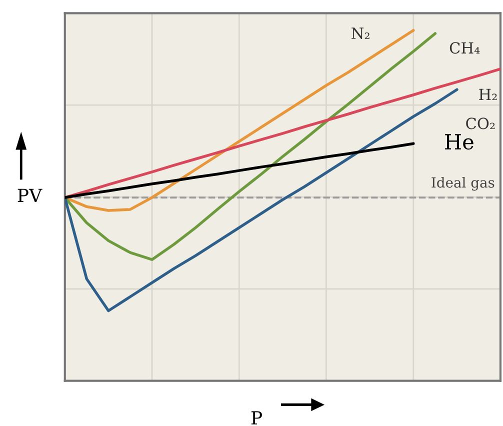 The image size is (503, 426). Describe the element at coordinates (256, 417) in the screenshot. I see `x-axis-title: P` at that location.